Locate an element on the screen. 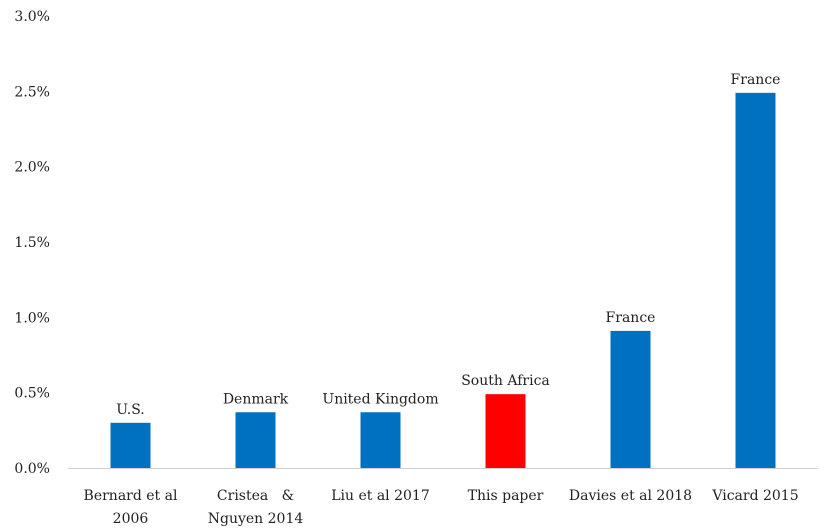 This screenshot has height=529, width=824. x-tick-label-line: Davies et al 2018 is located at coordinates (630, 496).